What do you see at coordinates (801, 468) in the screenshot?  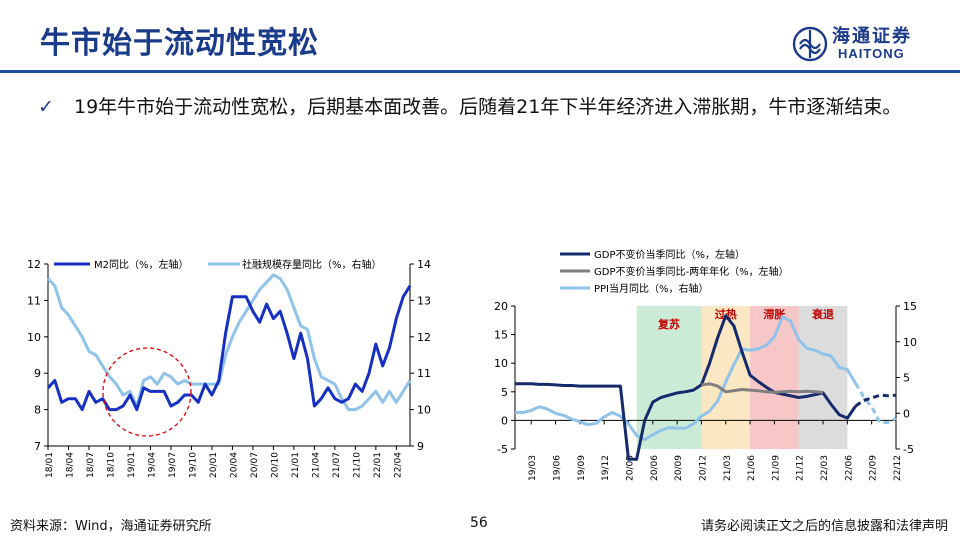 I see `x-axis-tick-label: 21/12` at bounding box center [801, 468].